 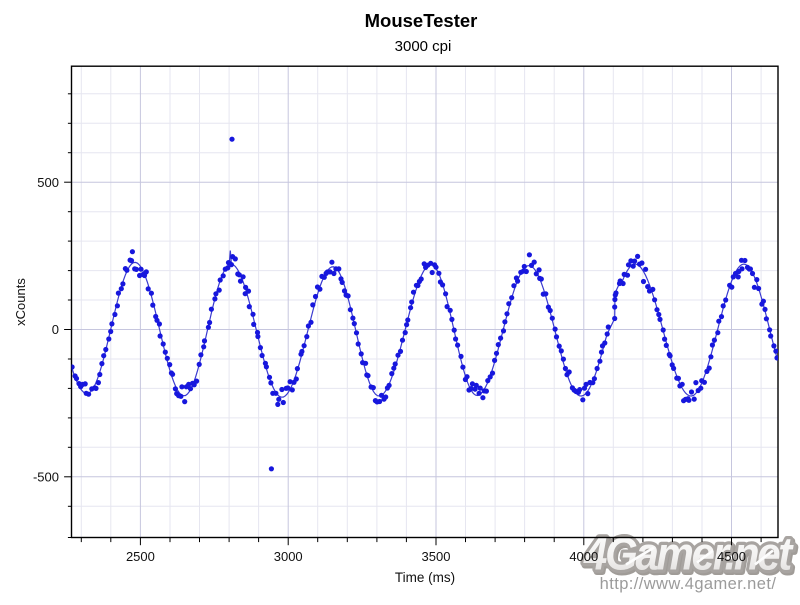 What do you see at coordinates (46, 476) in the screenshot?
I see `svg-text: -500` at bounding box center [46, 476].